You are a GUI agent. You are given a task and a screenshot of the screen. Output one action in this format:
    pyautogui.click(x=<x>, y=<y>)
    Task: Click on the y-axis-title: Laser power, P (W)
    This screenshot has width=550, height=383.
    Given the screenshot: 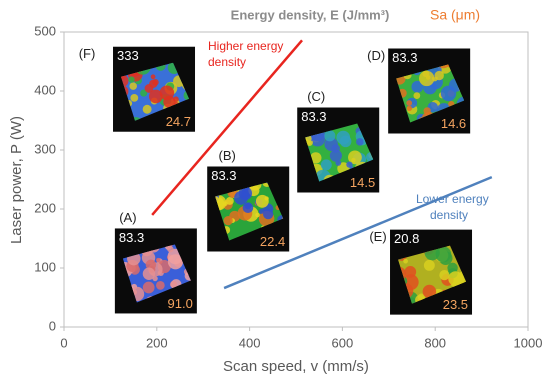 What is the action you would take?
    pyautogui.click(x=16, y=180)
    